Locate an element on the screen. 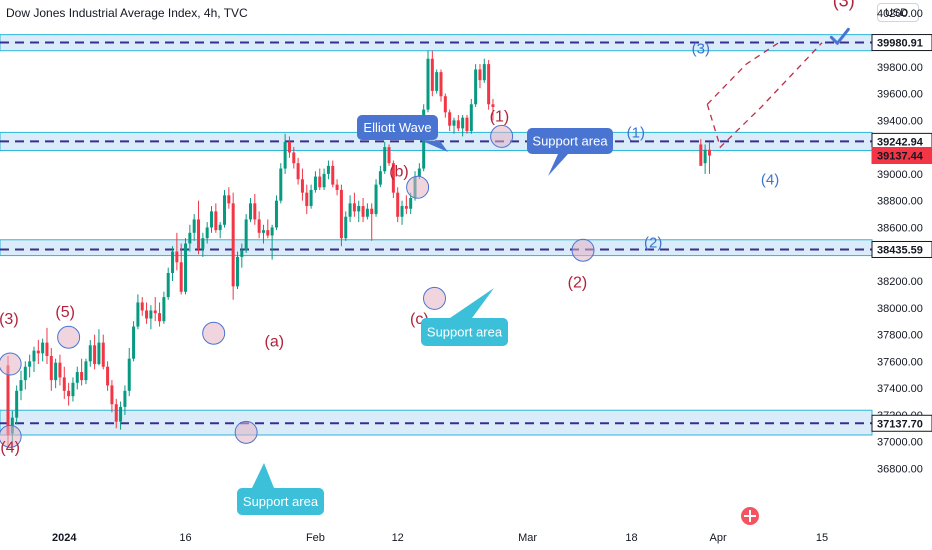  wave-label-blue: (2) is located at coordinates (653, 243).